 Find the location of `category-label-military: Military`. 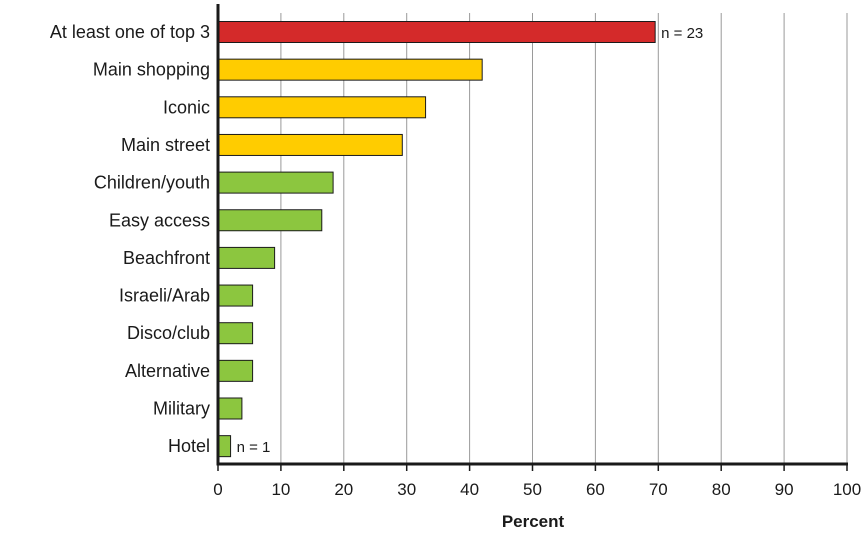

category-label-military: Military is located at coordinates (181, 409).